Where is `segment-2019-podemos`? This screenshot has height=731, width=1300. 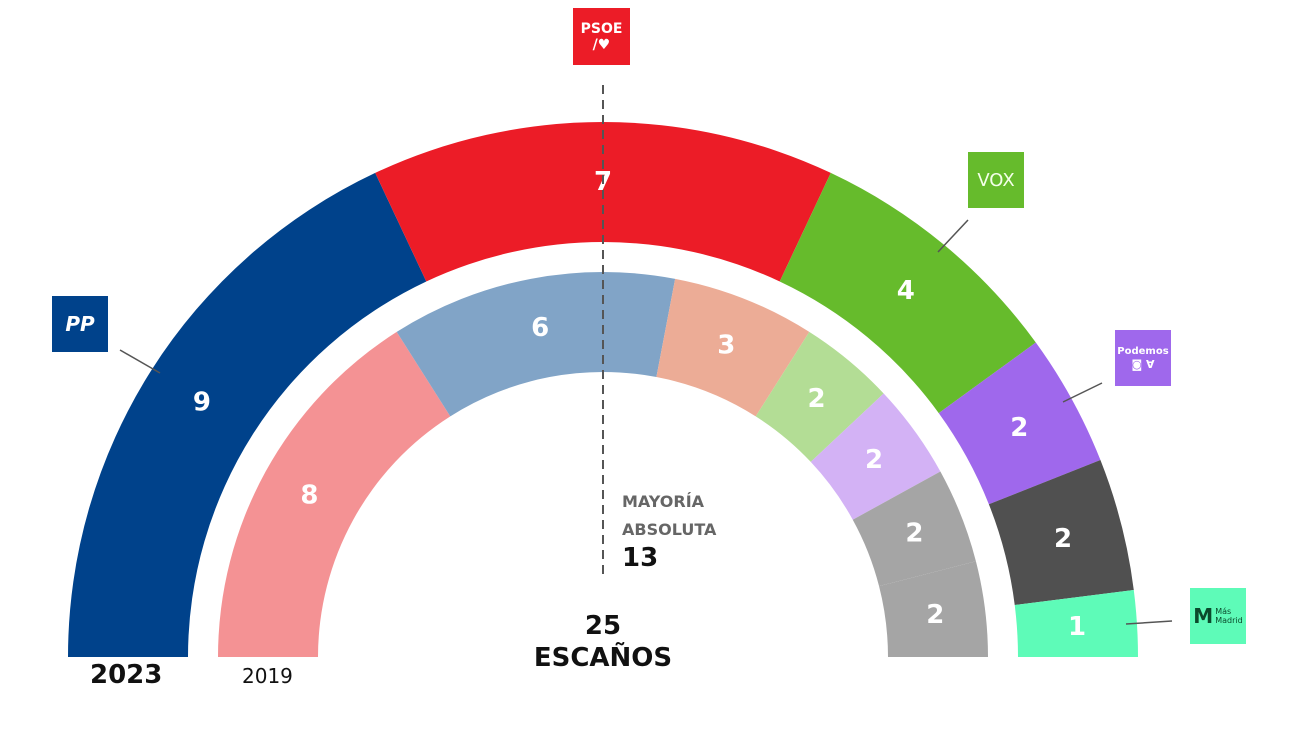 segment-2019-podemos is located at coordinates (875, 456).